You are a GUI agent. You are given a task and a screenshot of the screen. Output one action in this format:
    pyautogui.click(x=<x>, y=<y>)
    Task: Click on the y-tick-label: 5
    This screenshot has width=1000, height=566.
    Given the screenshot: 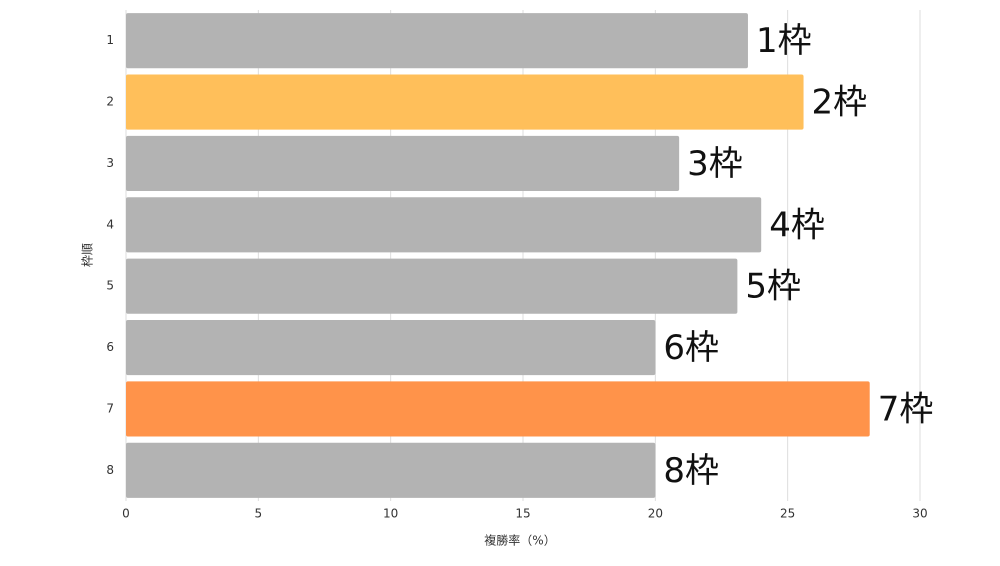 What is the action you would take?
    pyautogui.click(x=110, y=286)
    